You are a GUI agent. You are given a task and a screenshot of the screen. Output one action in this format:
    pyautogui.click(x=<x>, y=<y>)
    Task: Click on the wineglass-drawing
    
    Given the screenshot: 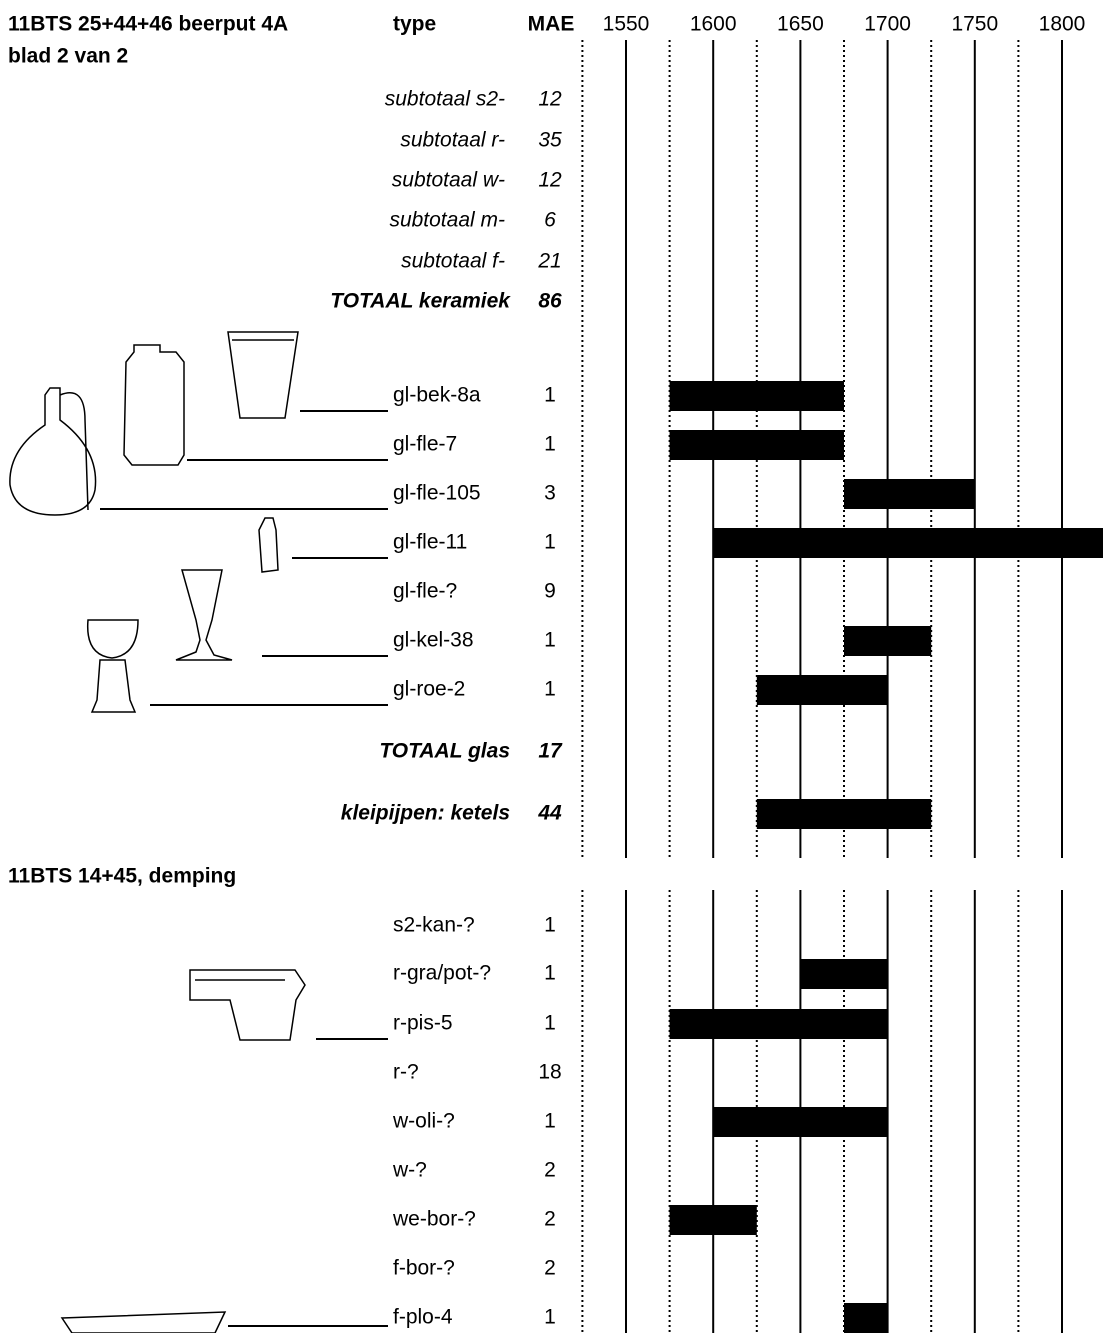 What is the action you would take?
    pyautogui.click(x=204, y=615)
    